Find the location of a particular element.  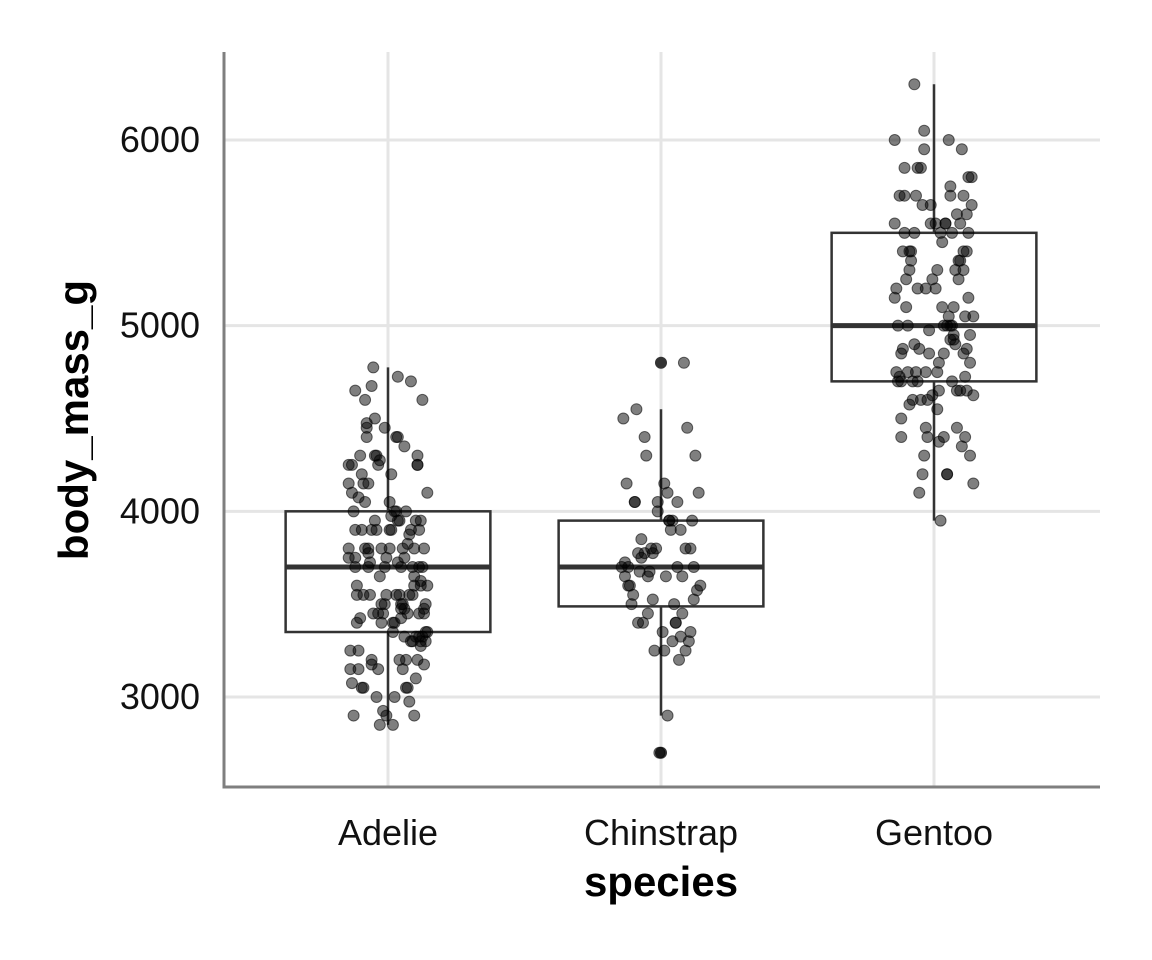

box-gentoo is located at coordinates (934, 302).